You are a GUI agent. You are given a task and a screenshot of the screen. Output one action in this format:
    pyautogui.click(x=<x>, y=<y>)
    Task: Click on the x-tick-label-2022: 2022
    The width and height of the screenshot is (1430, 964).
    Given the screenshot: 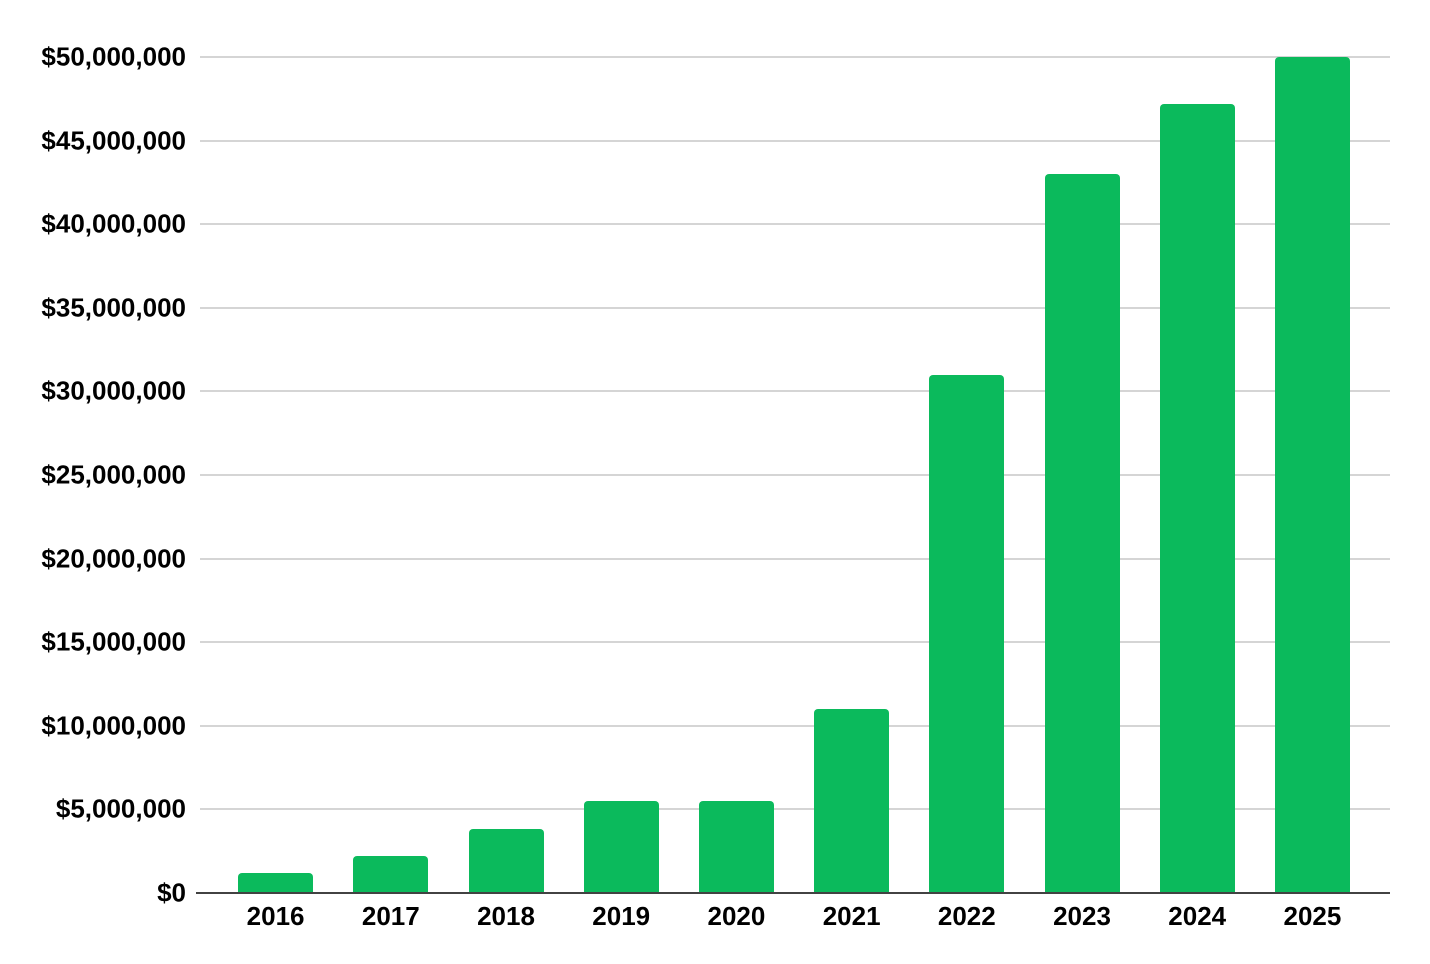 What is the action you would take?
    pyautogui.click(x=966, y=916)
    